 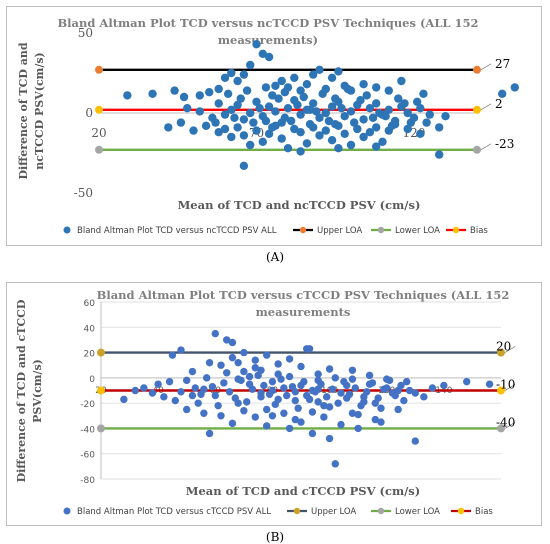 I want to click on legend-marker, so click(x=303, y=230).